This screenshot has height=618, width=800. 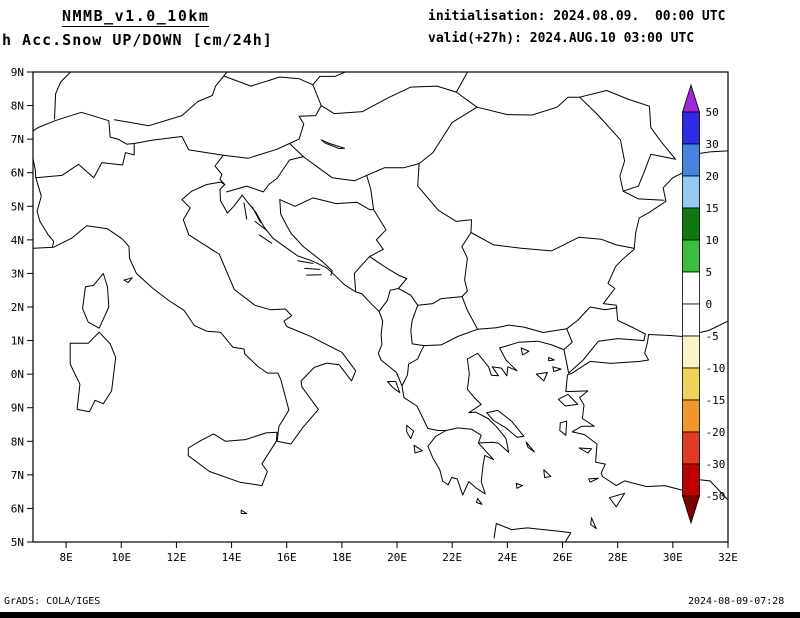 I want to click on lon-tick-label: 10E, so click(x=121, y=557).